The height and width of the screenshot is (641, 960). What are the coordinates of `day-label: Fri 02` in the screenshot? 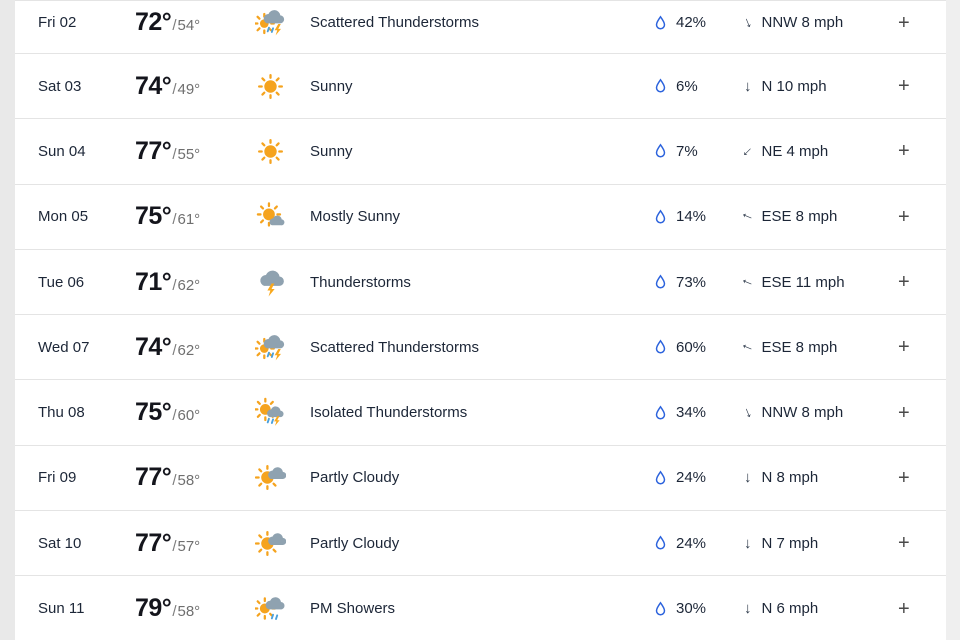 It's located at (57, 22).